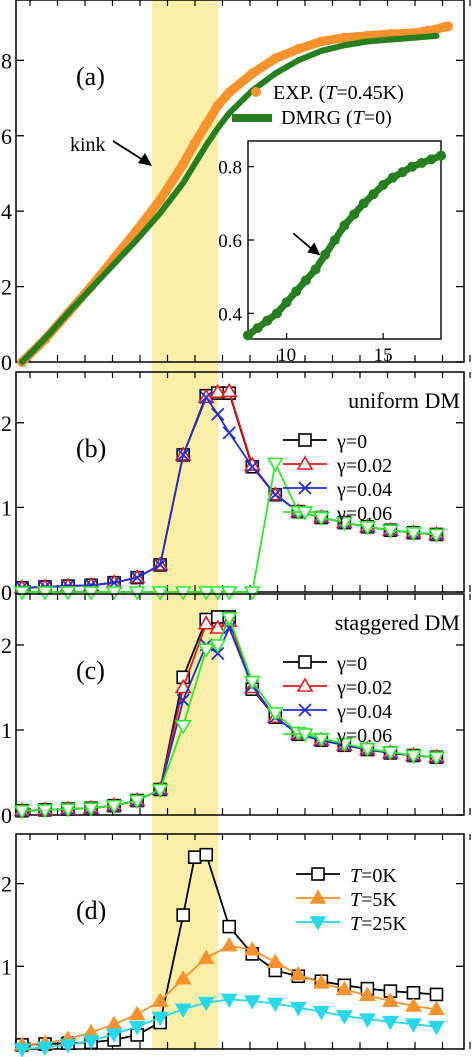 The width and height of the screenshot is (474, 1057). I want to click on legend-marker-b, so click(305, 488).